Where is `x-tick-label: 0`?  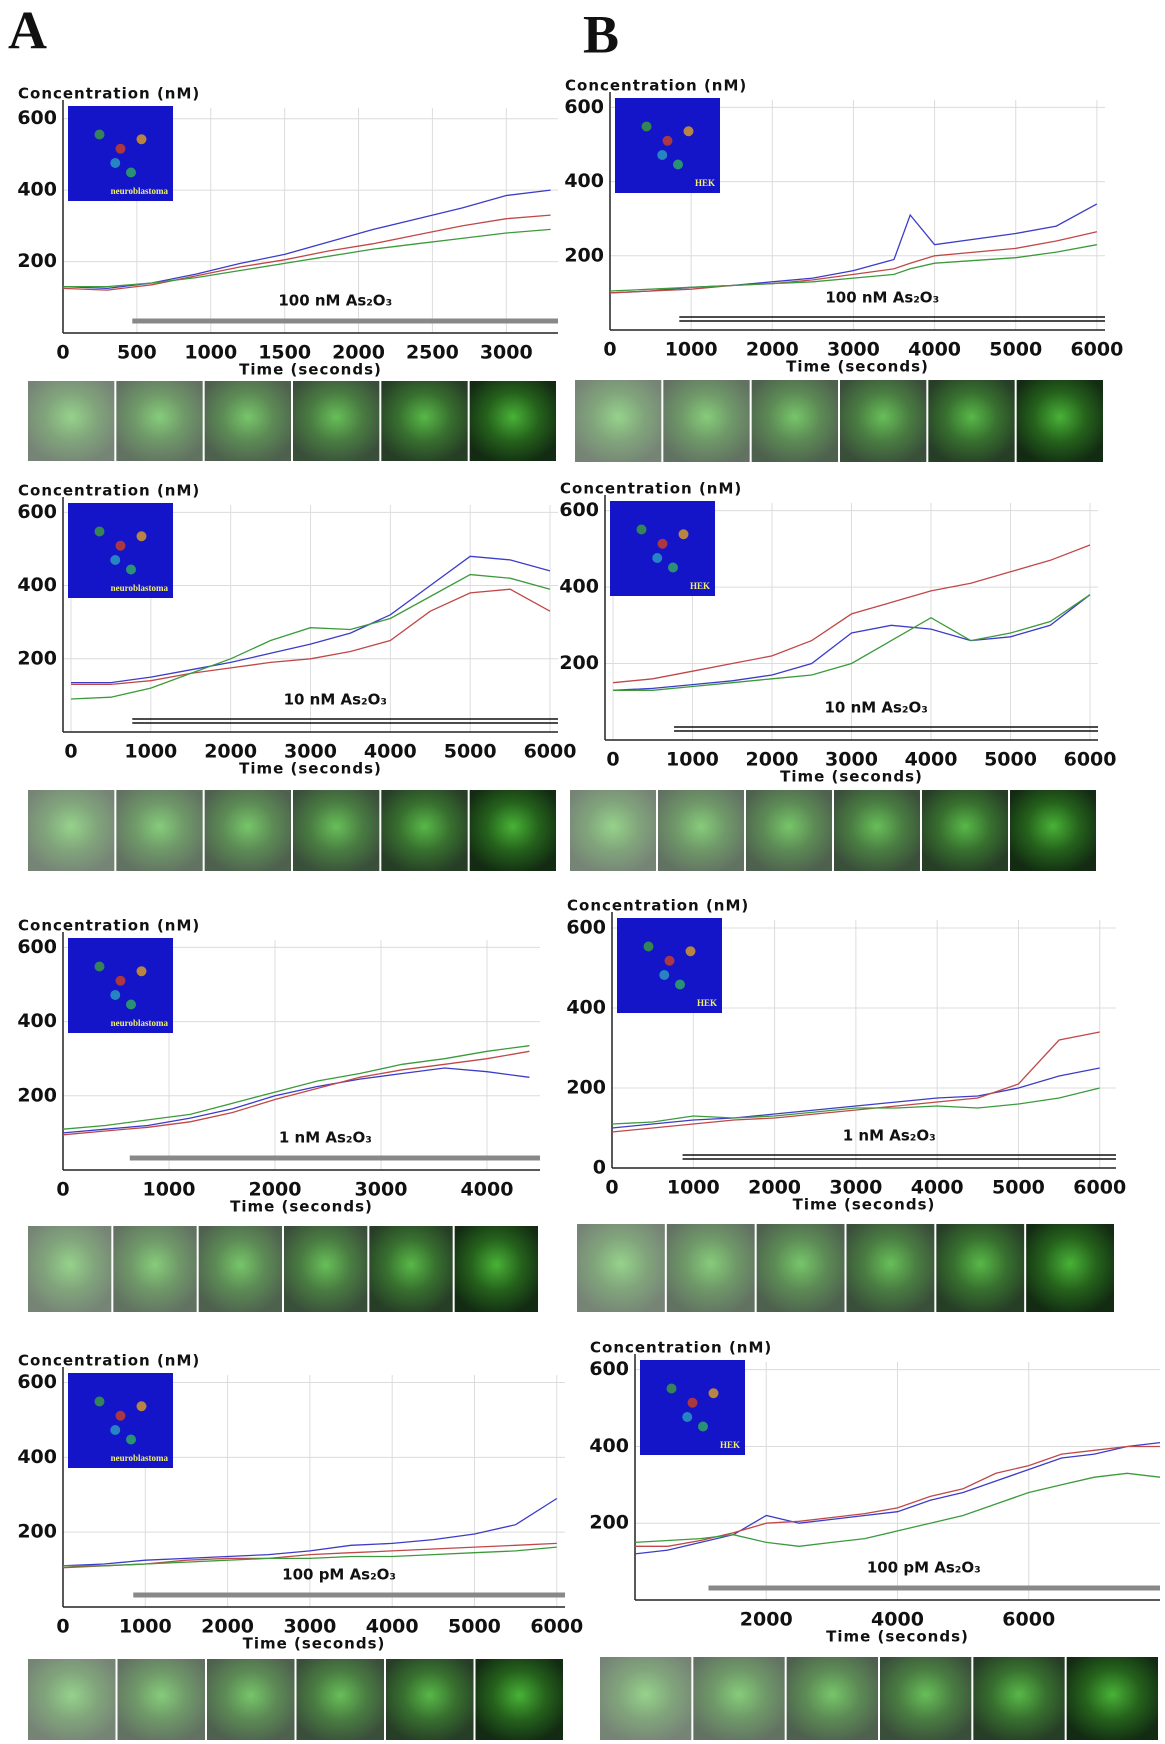 x-tick-label: 0 is located at coordinates (62, 353).